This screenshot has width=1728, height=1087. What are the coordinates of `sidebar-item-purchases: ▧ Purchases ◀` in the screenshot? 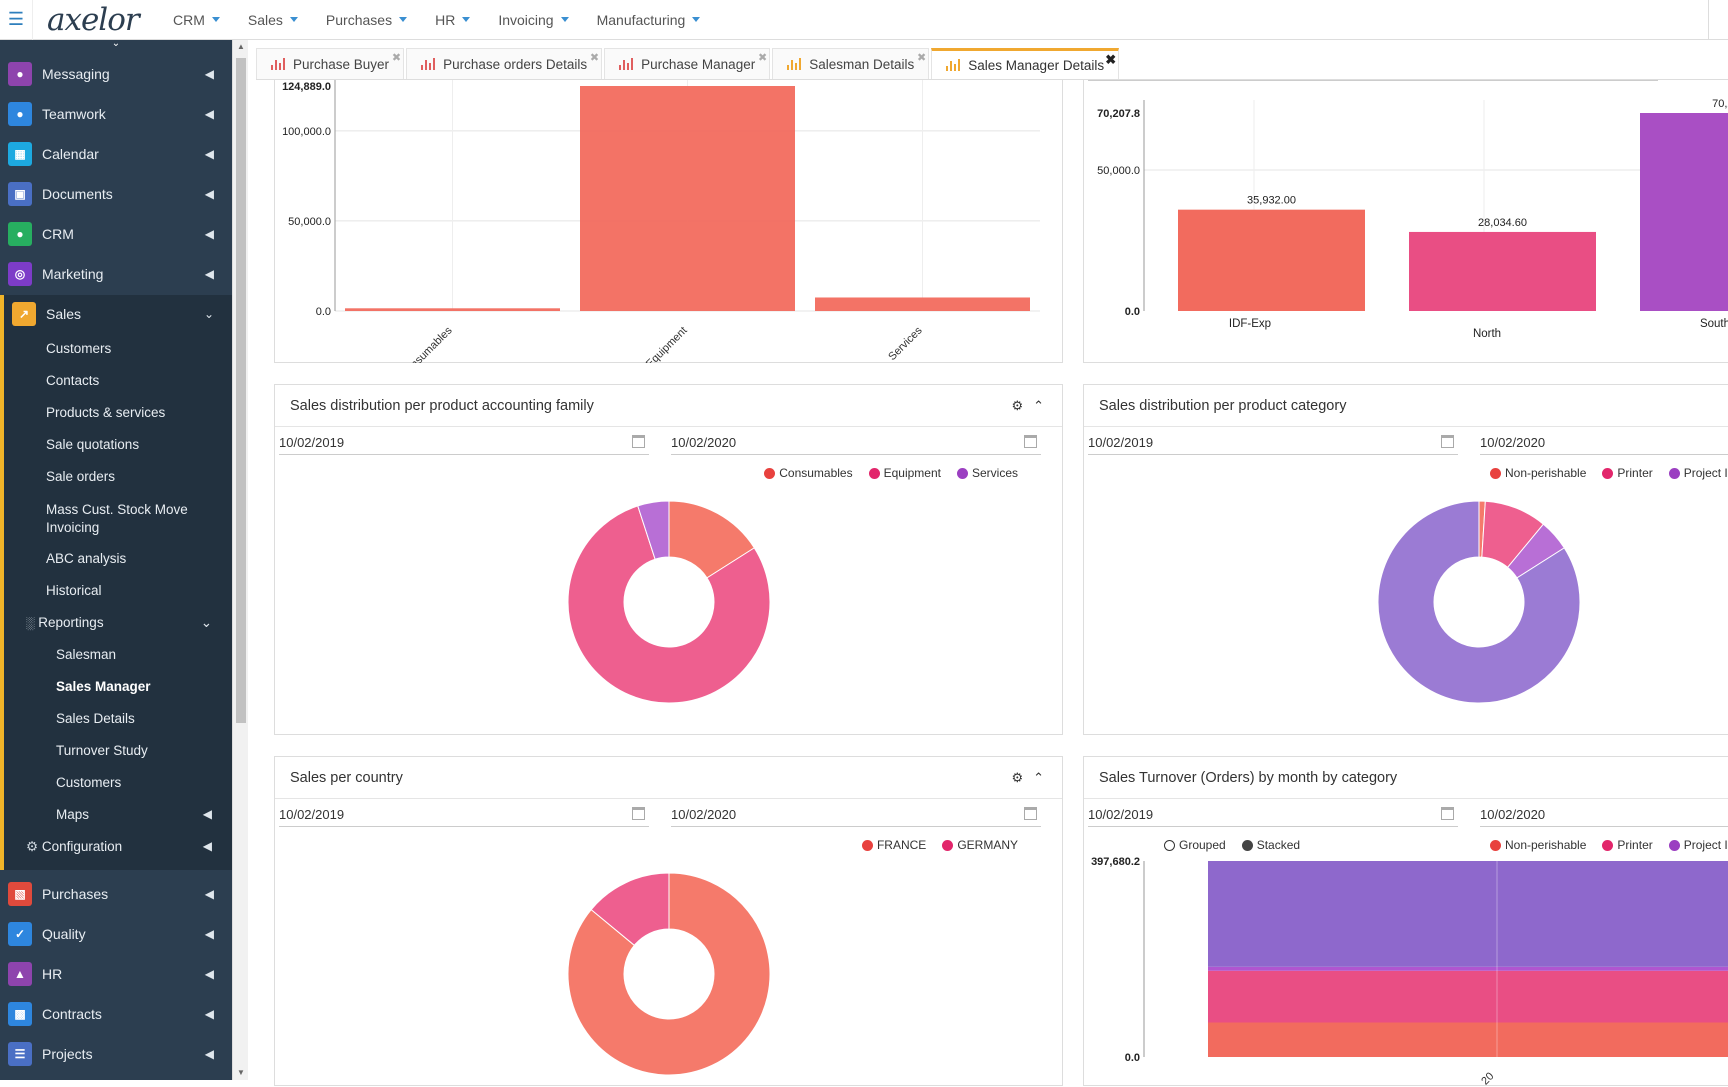 It's located at (116, 894).